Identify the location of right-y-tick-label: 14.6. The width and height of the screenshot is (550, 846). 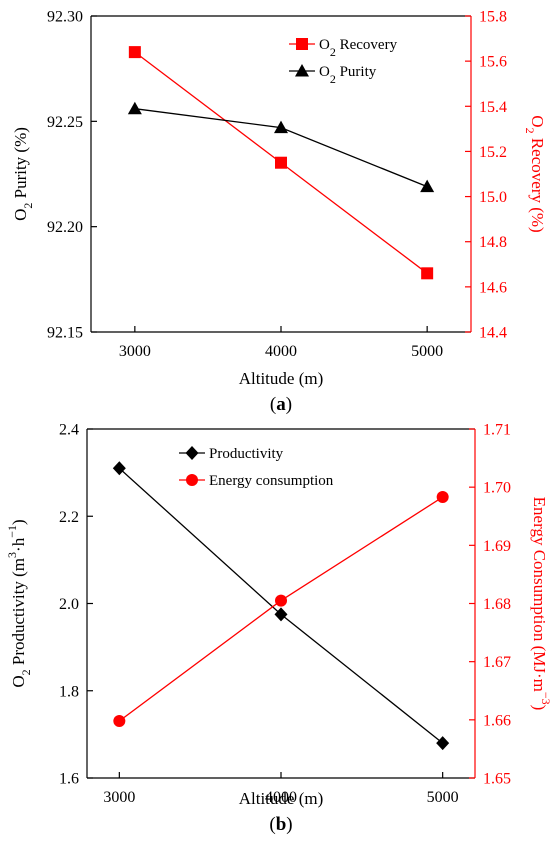
(493, 287).